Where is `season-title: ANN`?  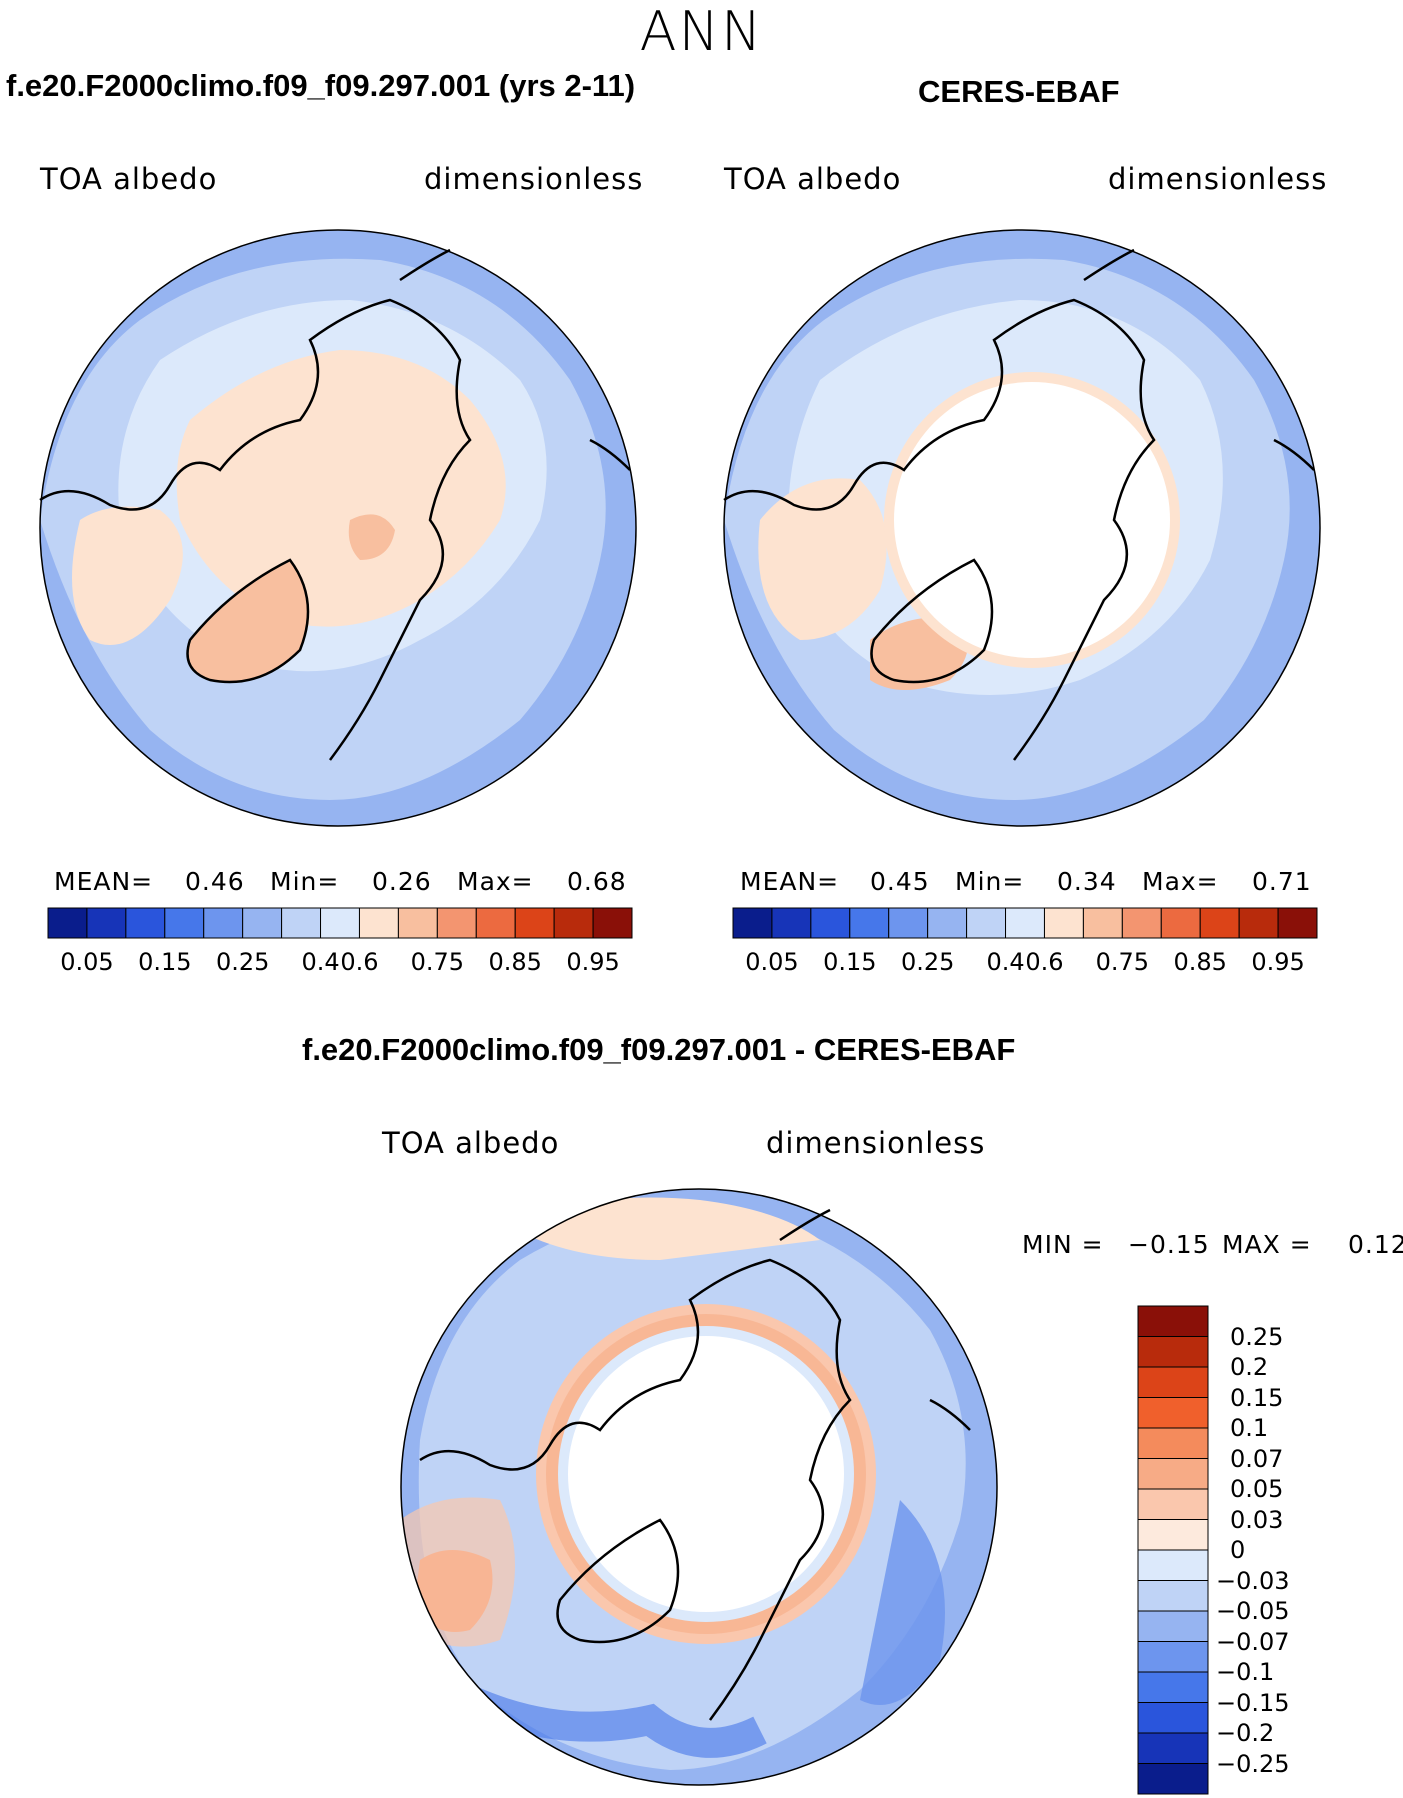
season-title: ANN is located at coordinates (701, 31).